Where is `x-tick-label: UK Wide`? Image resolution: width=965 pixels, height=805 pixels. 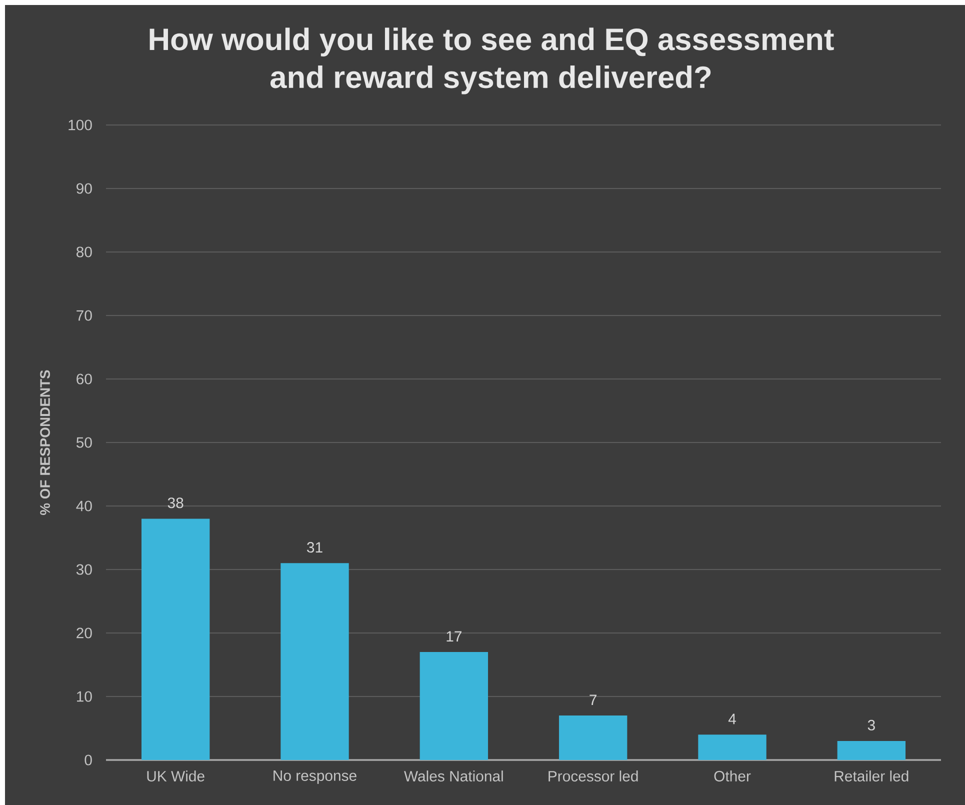 x-tick-label: UK Wide is located at coordinates (175, 776).